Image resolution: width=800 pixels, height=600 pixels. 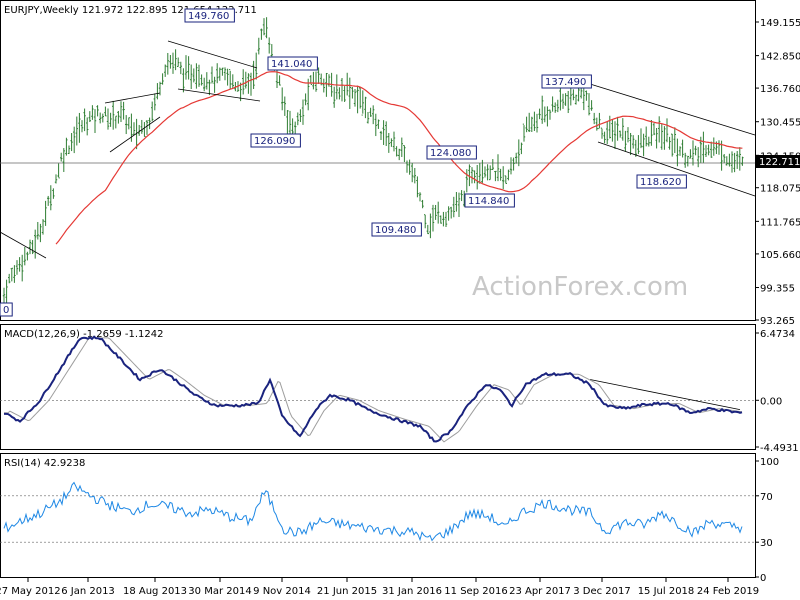 I want to click on price-y-label: 99.355, so click(x=777, y=289).